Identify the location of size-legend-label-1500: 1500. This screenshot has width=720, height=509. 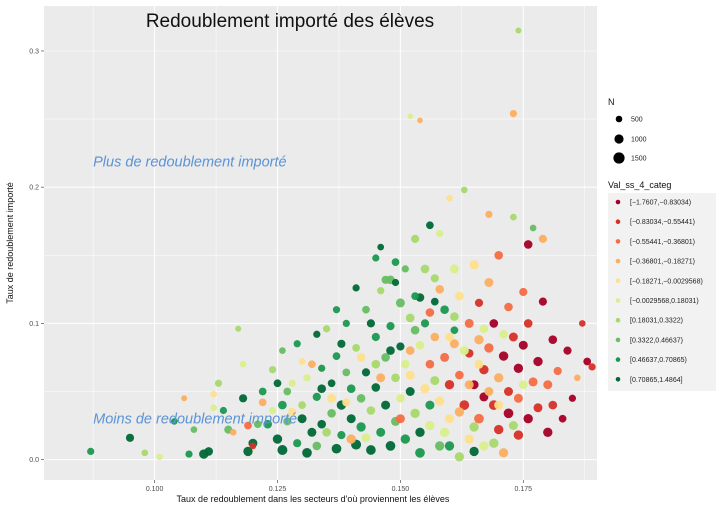
(639, 159).